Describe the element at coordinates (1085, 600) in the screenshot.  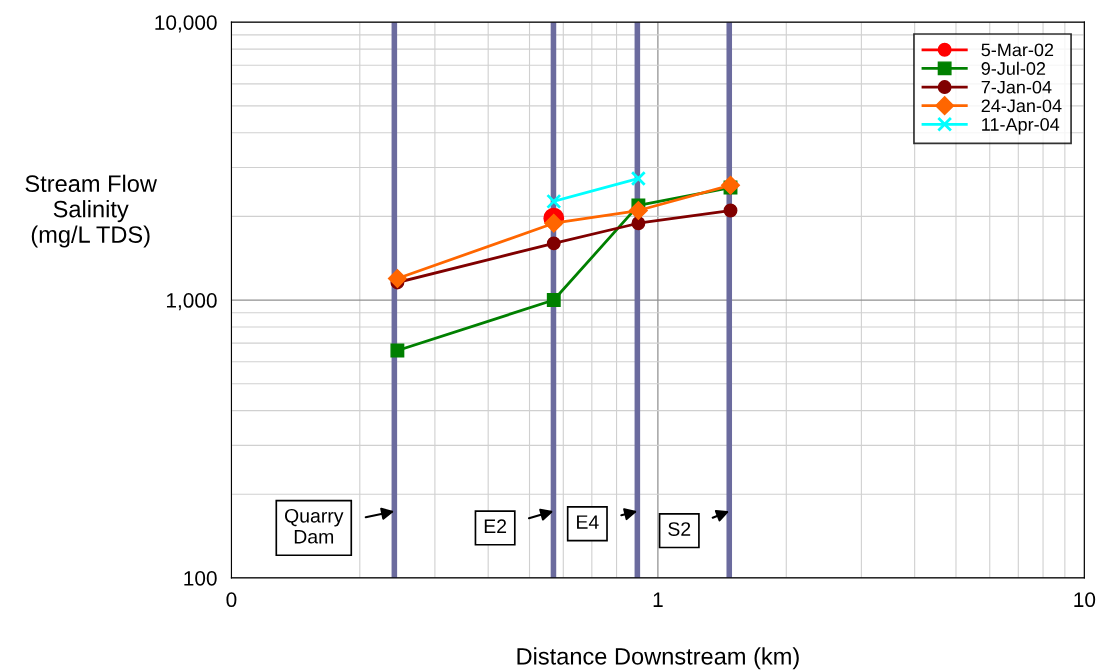
I see `x-tick-label: 10` at that location.